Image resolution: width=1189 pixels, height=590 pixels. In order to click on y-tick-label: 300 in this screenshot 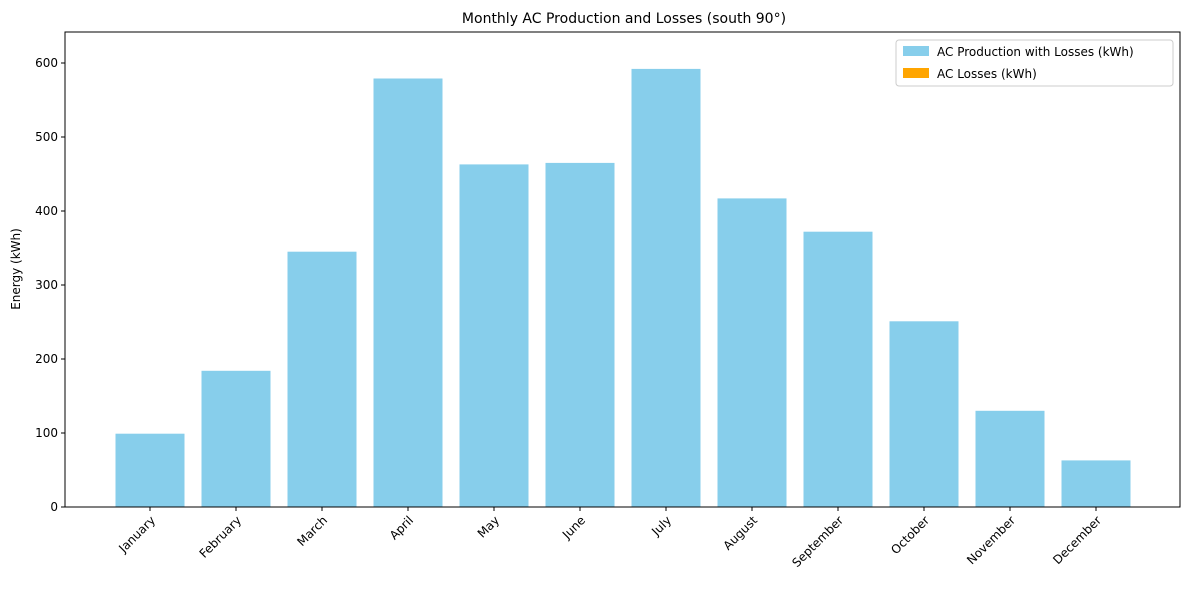, I will do `click(46, 285)`.